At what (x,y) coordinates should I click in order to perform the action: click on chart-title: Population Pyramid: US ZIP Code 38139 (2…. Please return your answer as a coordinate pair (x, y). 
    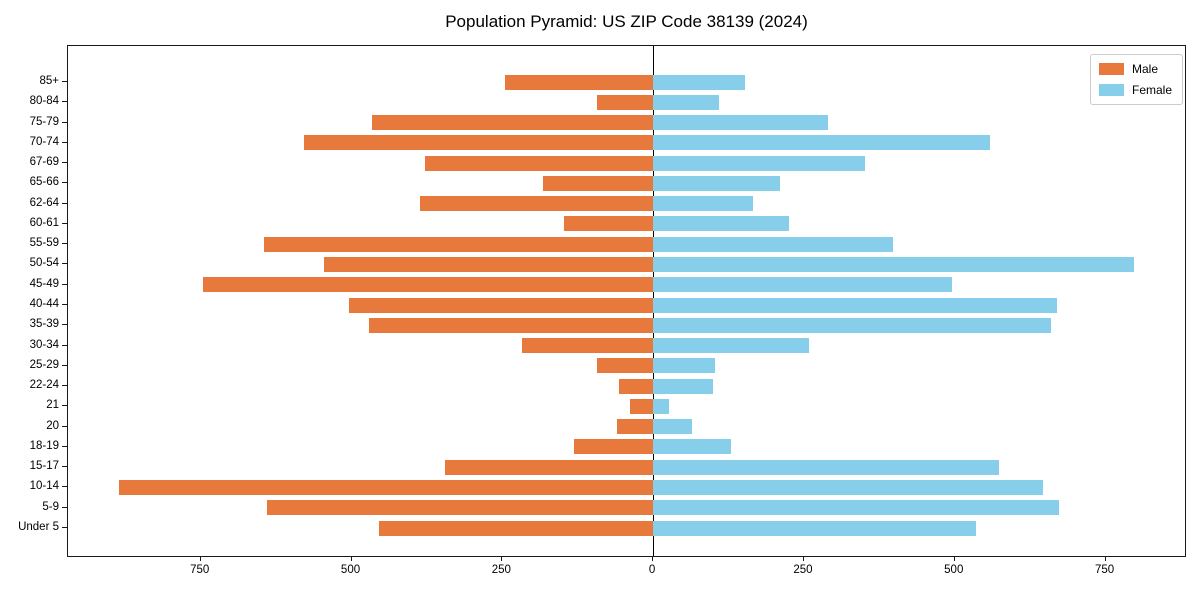
    Looking at the image, I should click on (626, 21).